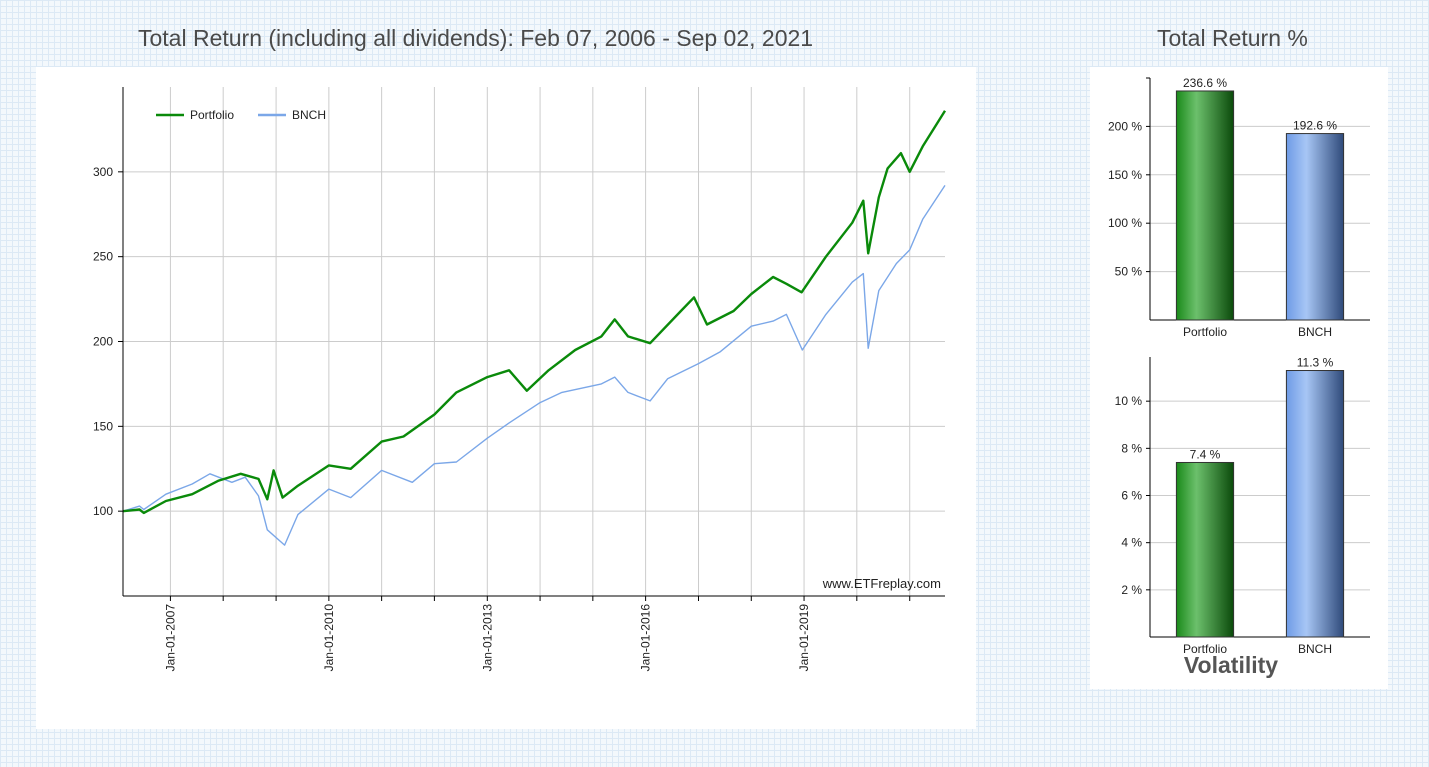  What do you see at coordinates (1232, 38) in the screenshot?
I see `total-return-title: Total Return %` at bounding box center [1232, 38].